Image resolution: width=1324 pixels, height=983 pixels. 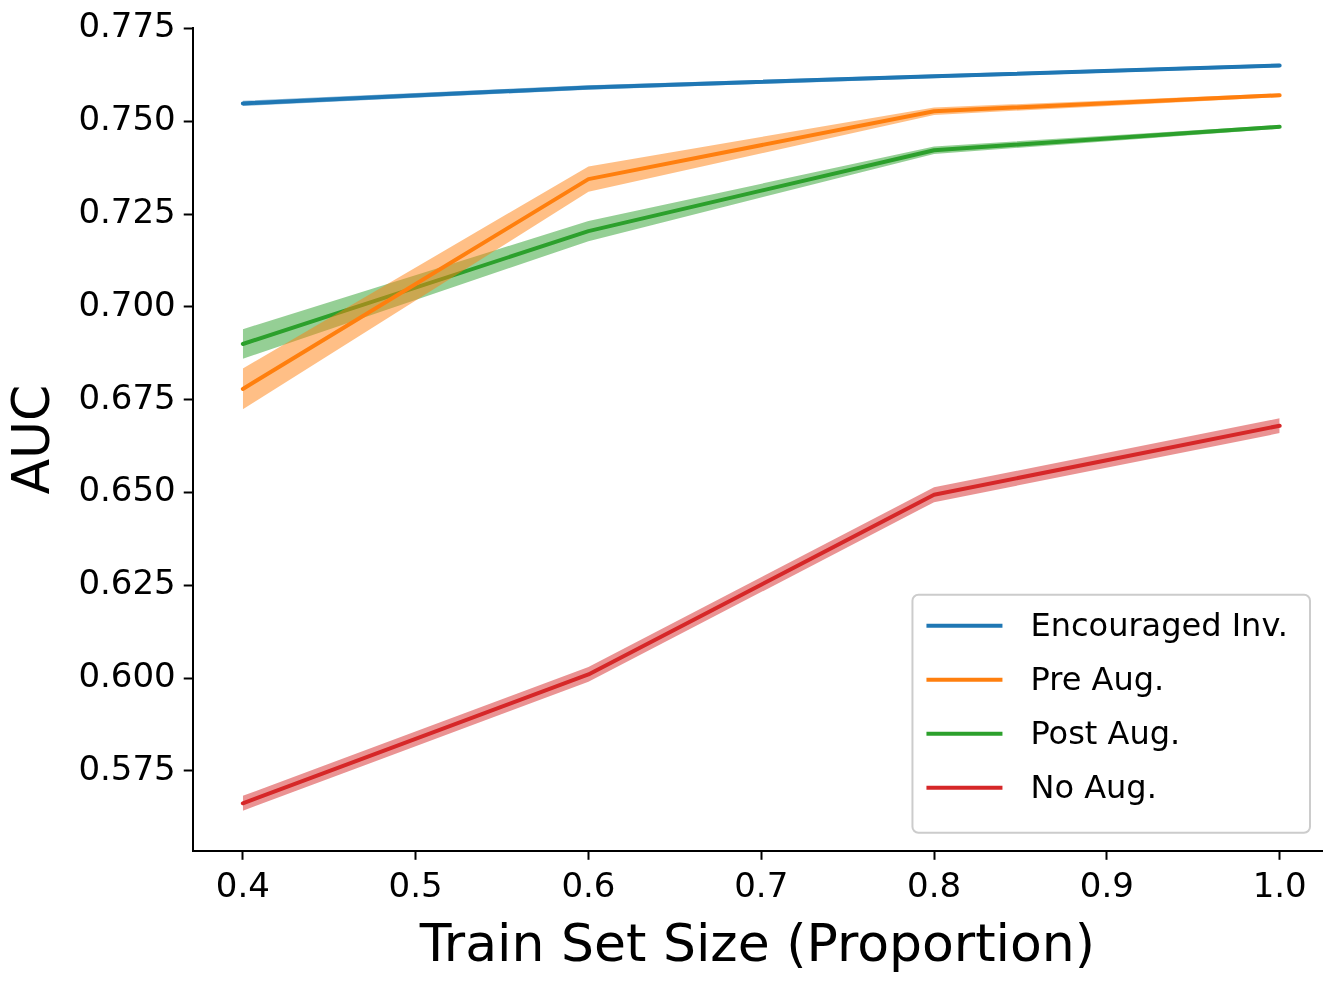 What do you see at coordinates (127, 396) in the screenshot?
I see `y-tick-label: 0.675` at bounding box center [127, 396].